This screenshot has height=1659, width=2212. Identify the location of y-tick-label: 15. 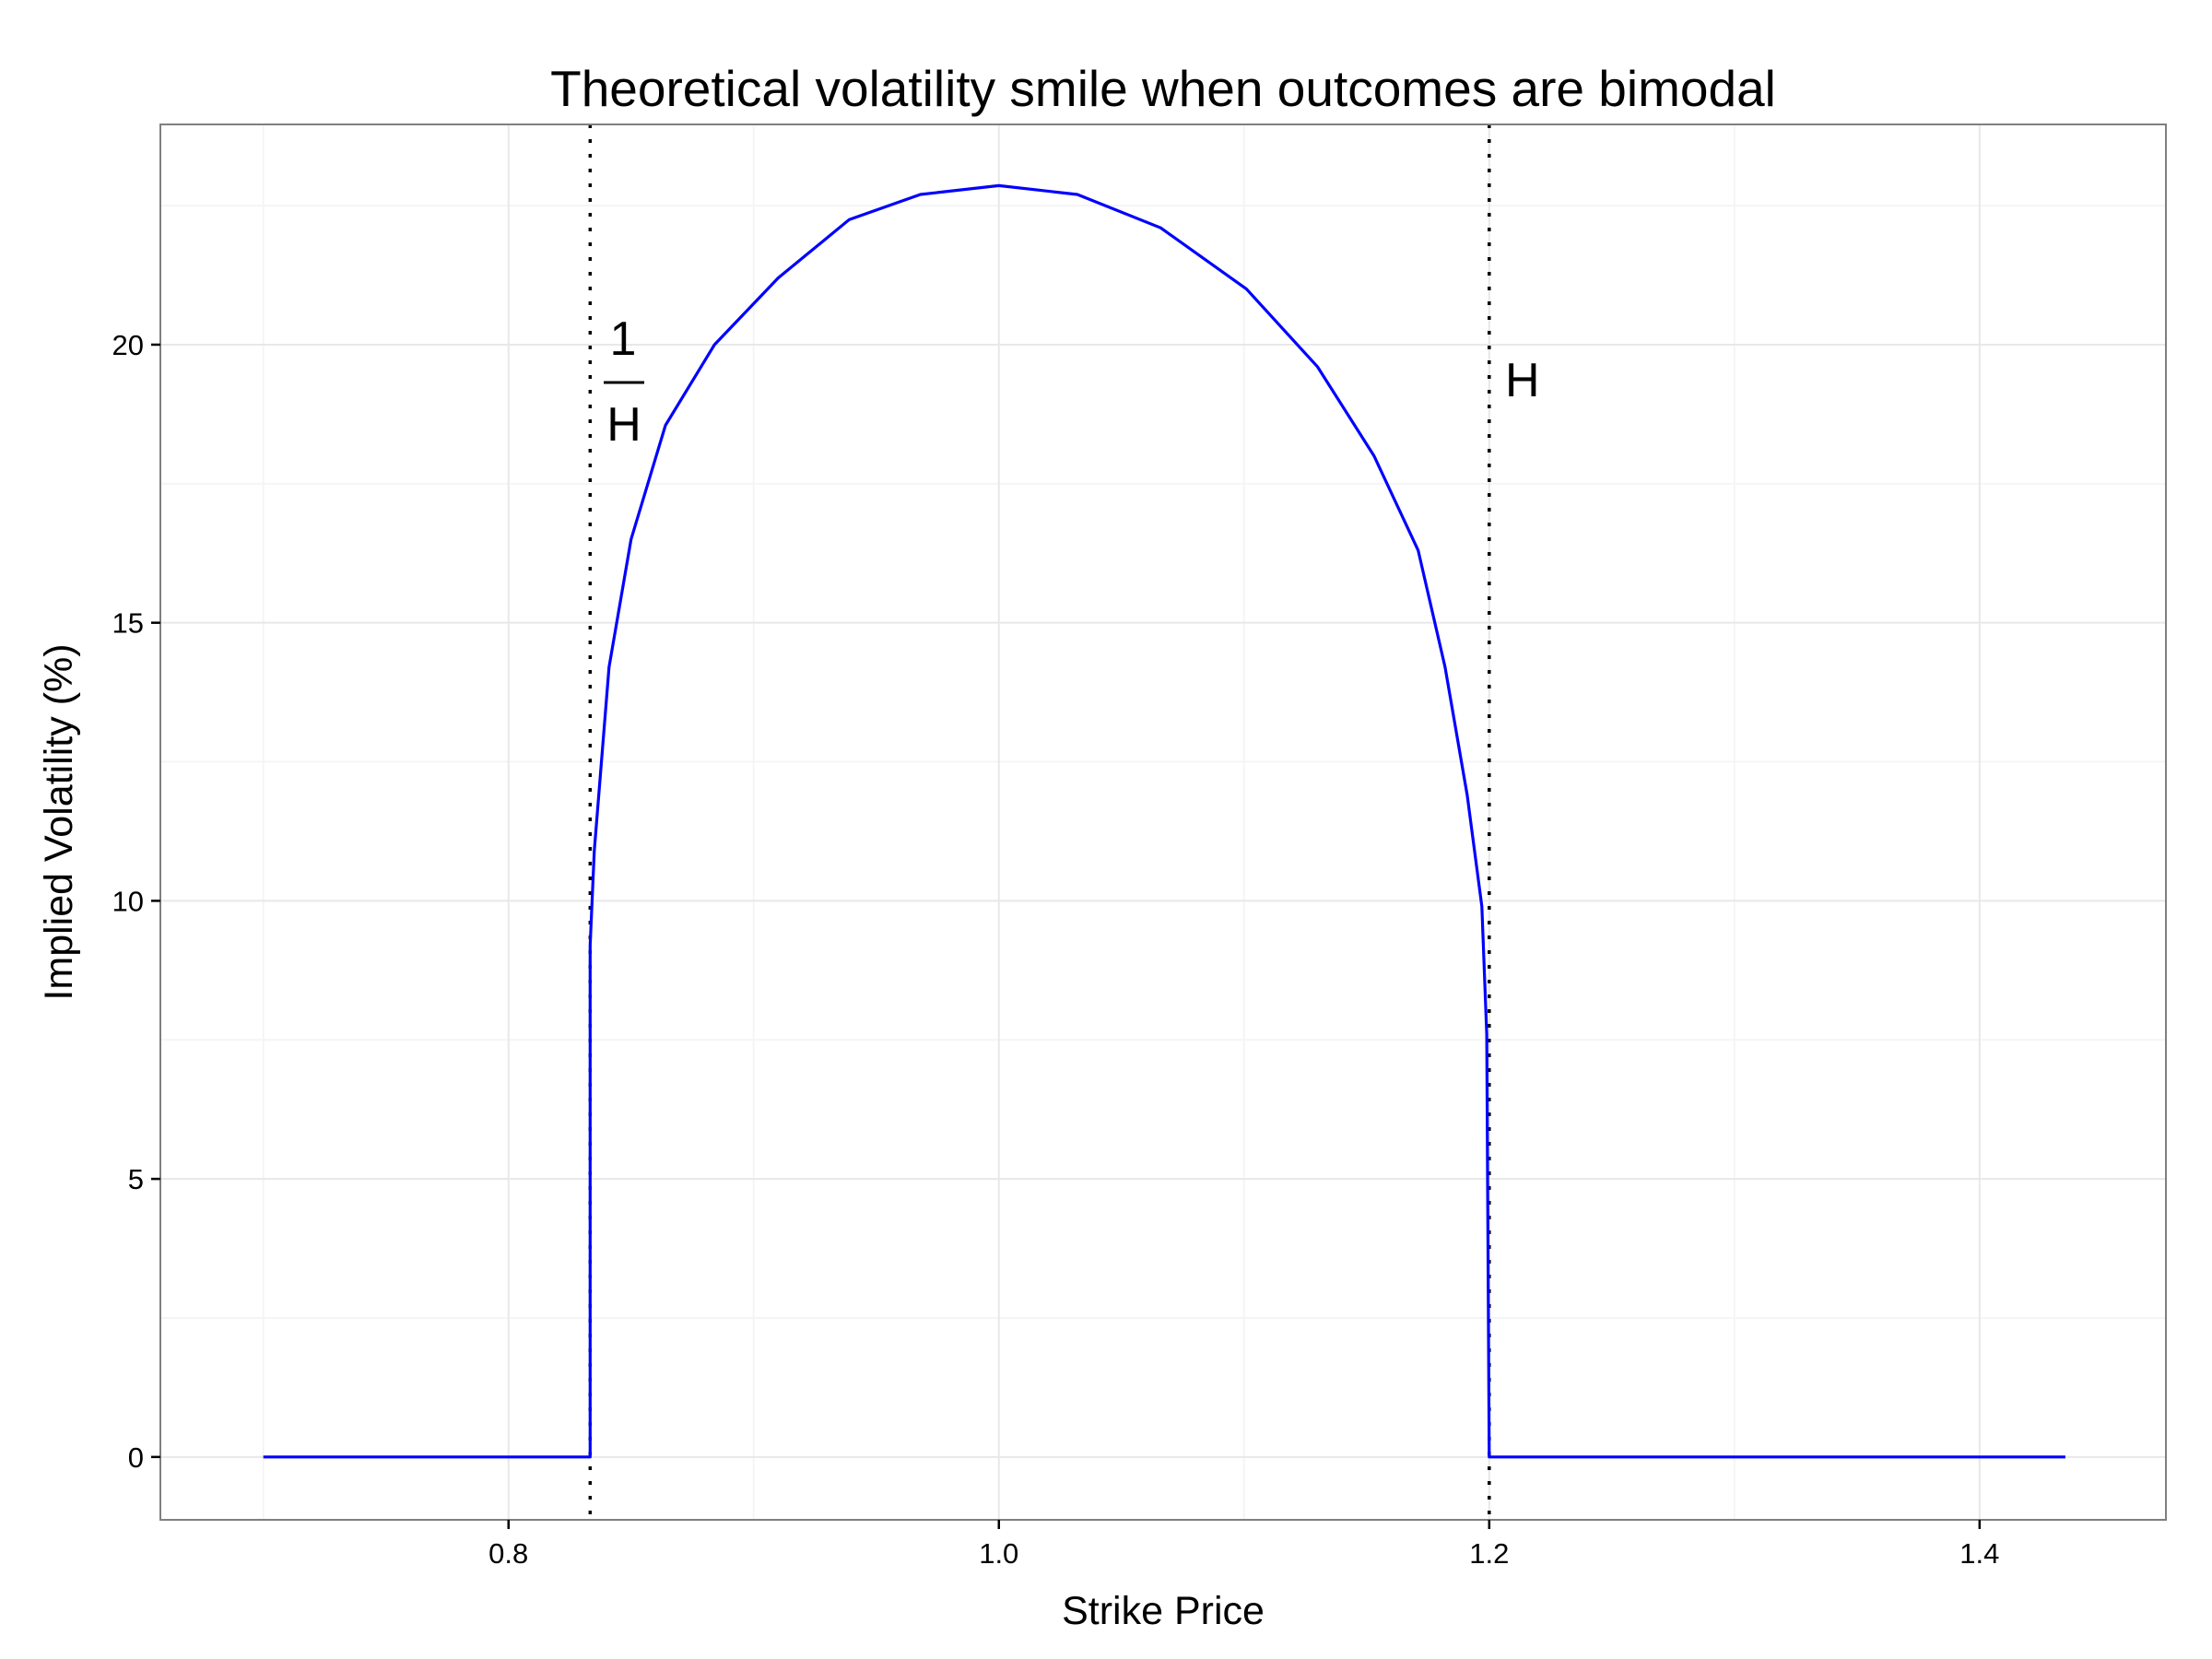
(128, 623).